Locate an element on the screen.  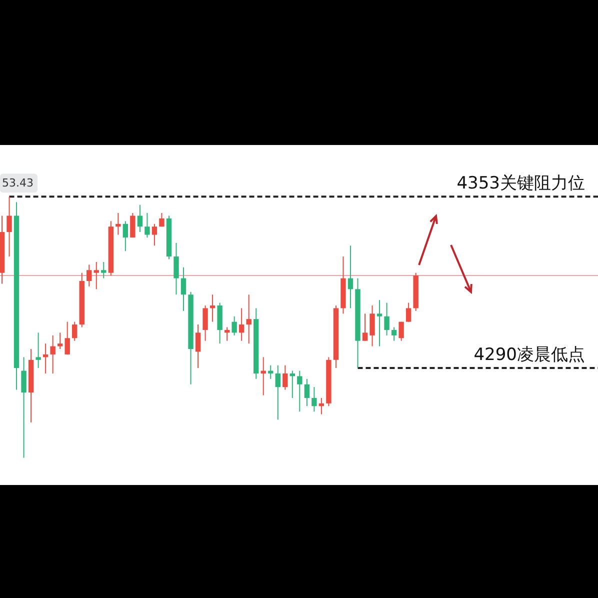
ref-line-label: 4353关键阻力位 is located at coordinates (520, 184).